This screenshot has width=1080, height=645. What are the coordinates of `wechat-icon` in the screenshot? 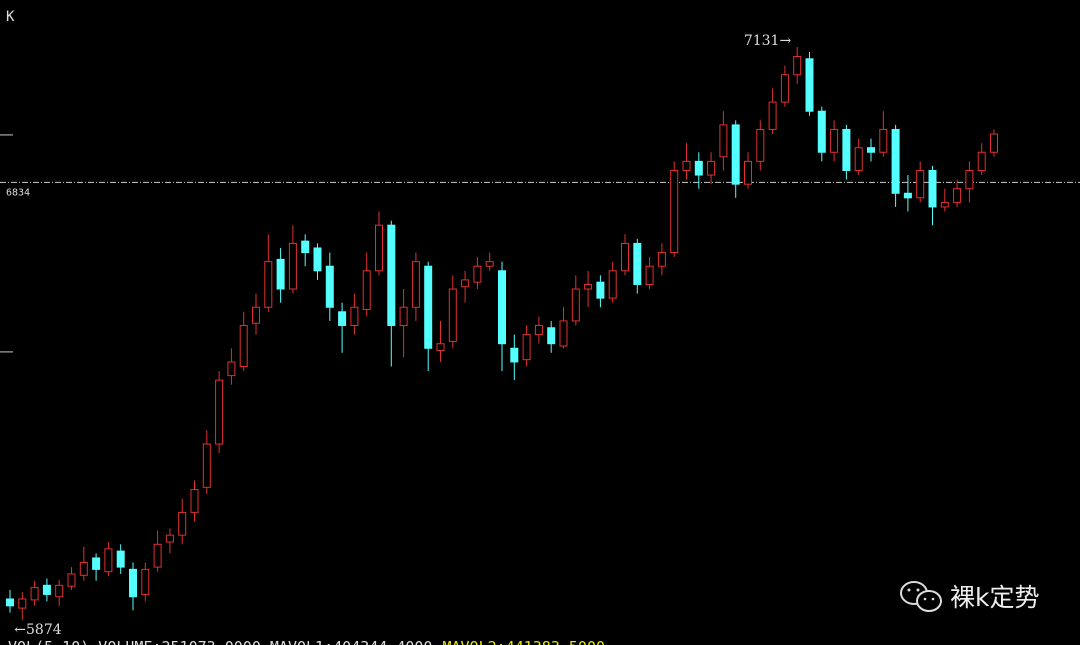 It's located at (921, 596).